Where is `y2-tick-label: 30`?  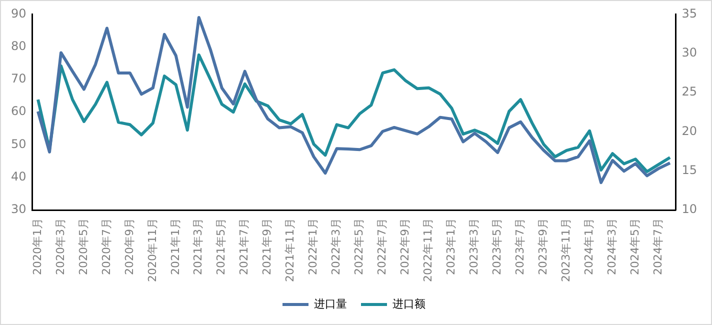
y2-tick-label: 30 is located at coordinates (690, 52).